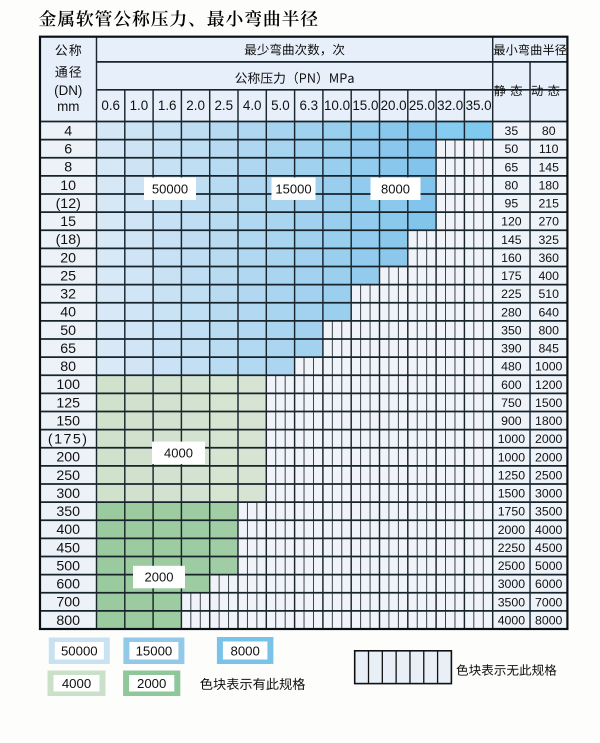 The image size is (600, 743). Describe the element at coordinates (365, 105) in the screenshot. I see `svg-text: 15.0` at that location.